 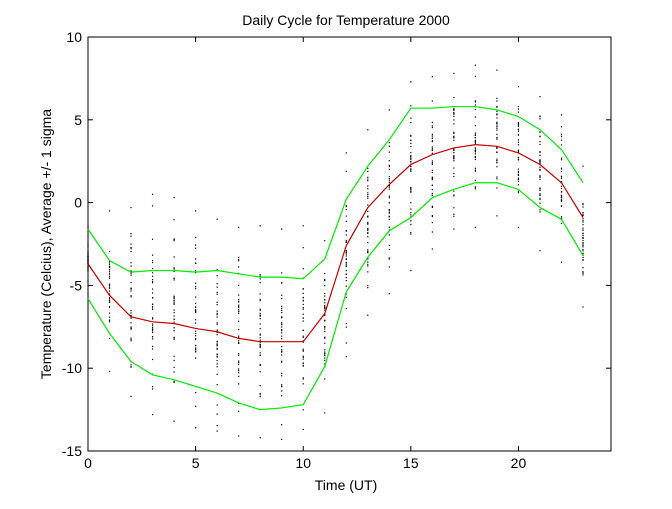 I want to click on y-tick-label: 10, so click(x=74, y=37).